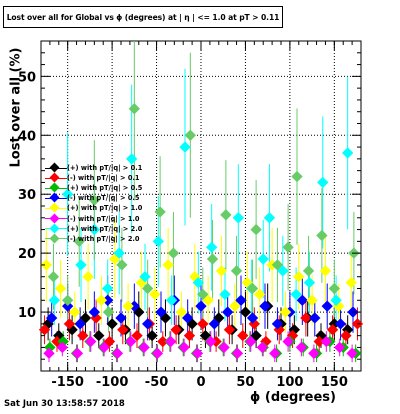 The image size is (400, 414). What do you see at coordinates (27, 313) in the screenshot?
I see `y-tick-label: 10` at bounding box center [27, 313].